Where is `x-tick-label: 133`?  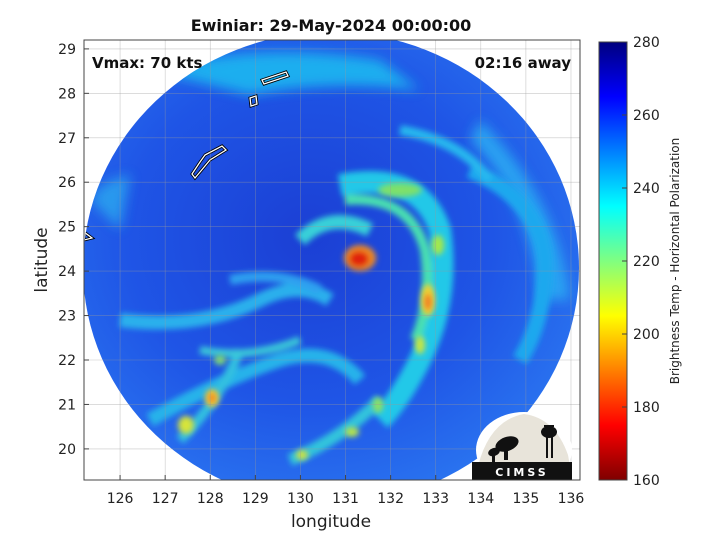
x-tick-label: 133 is located at coordinates (435, 499).